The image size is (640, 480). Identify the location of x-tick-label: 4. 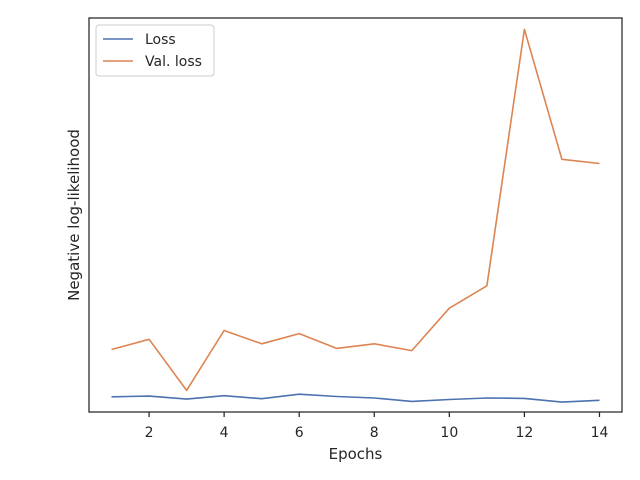
(224, 433).